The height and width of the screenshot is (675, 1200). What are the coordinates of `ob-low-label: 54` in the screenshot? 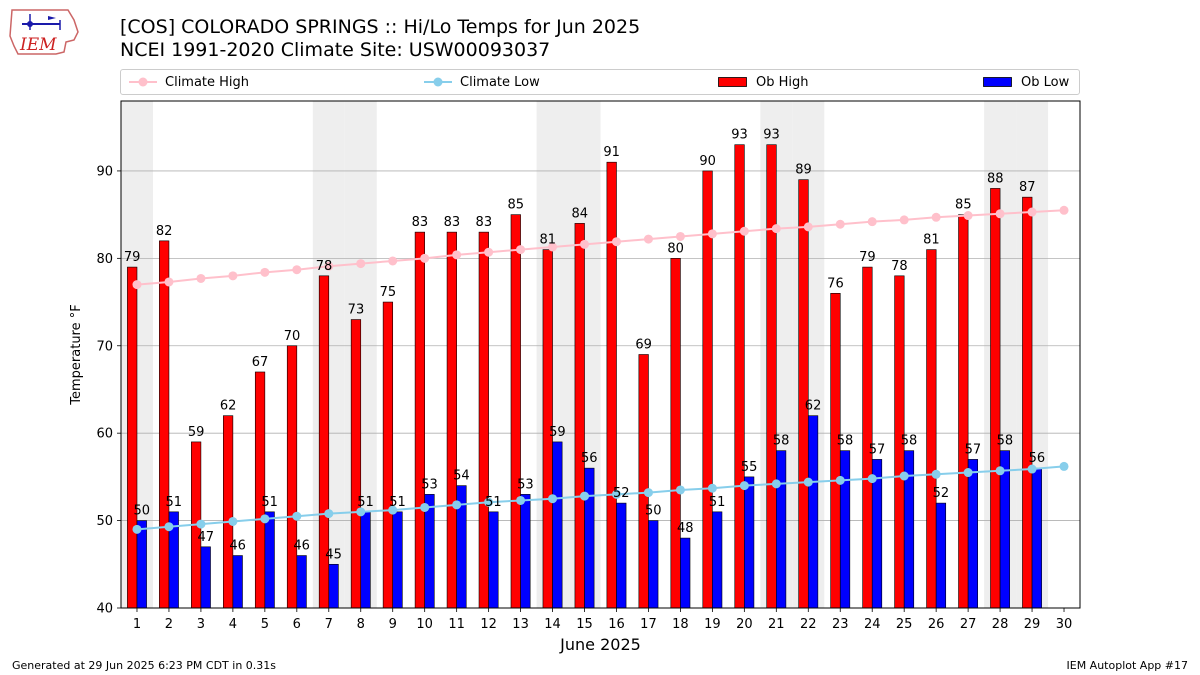 It's located at (461, 476).